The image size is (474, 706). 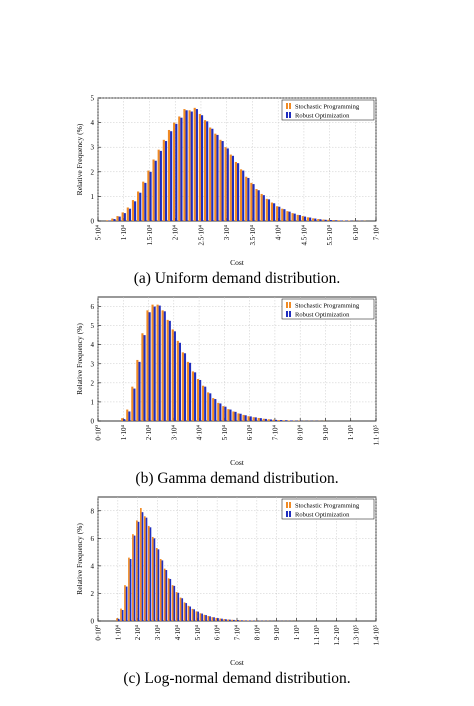 What do you see at coordinates (149, 432) in the screenshot?
I see `x-tick-label-b: 2·10⁴` at bounding box center [149, 432].